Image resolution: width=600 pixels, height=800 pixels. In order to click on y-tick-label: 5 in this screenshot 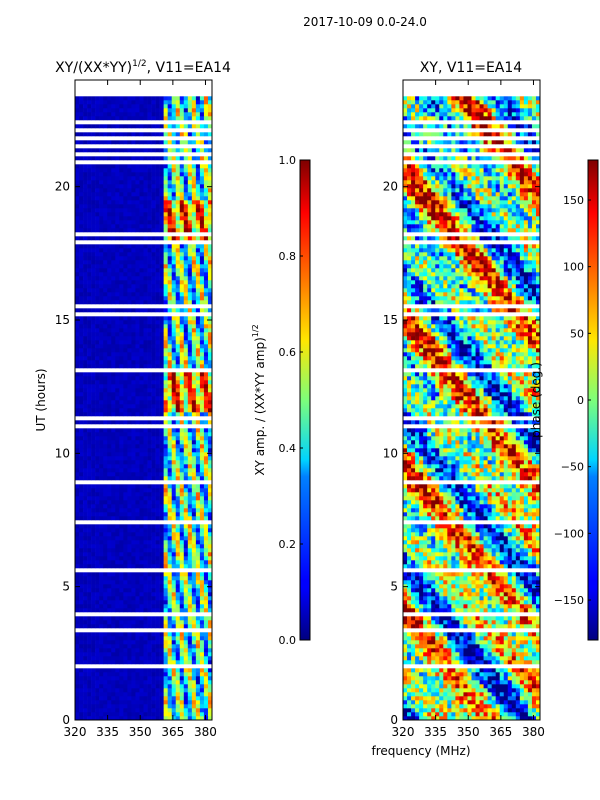, I will do `click(66, 587)`.